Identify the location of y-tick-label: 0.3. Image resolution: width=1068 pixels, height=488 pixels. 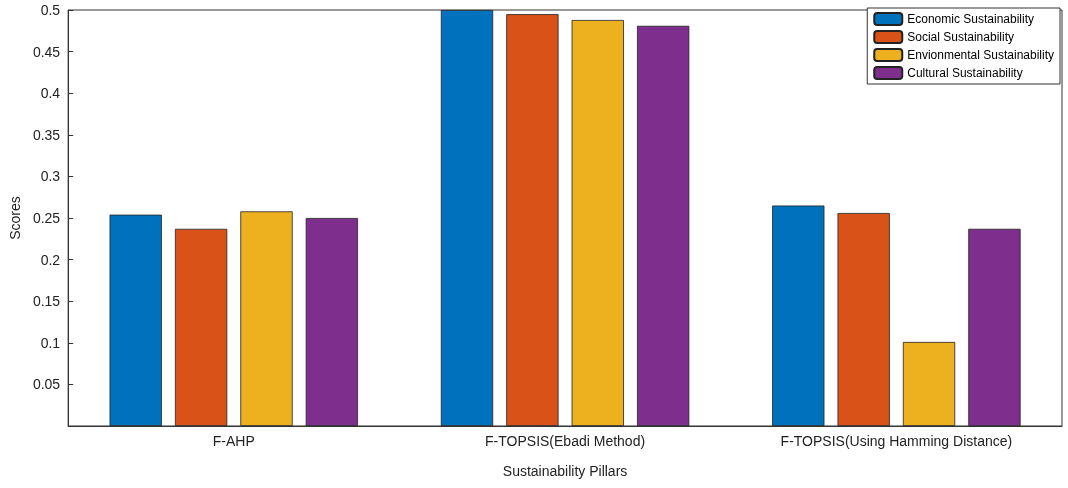
(50, 176).